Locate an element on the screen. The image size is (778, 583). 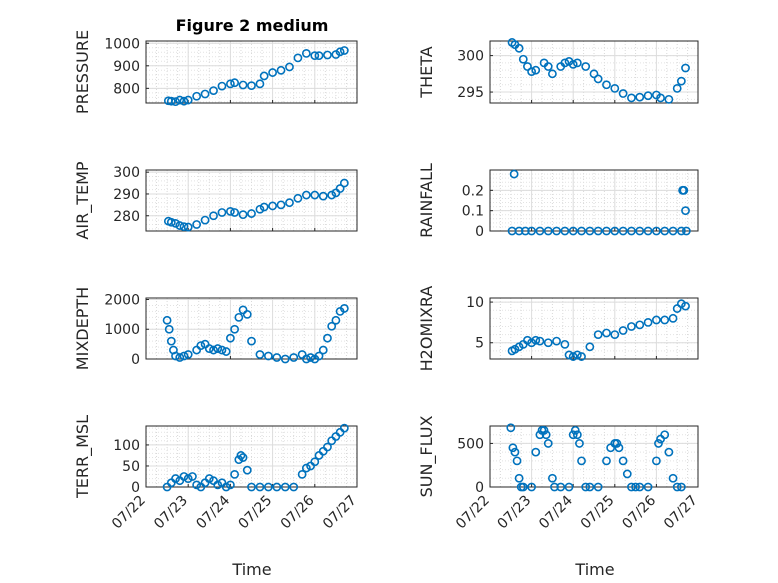
subplot-5: 0 1000 2000 MIXDEPTH is located at coordinates (215, 328).